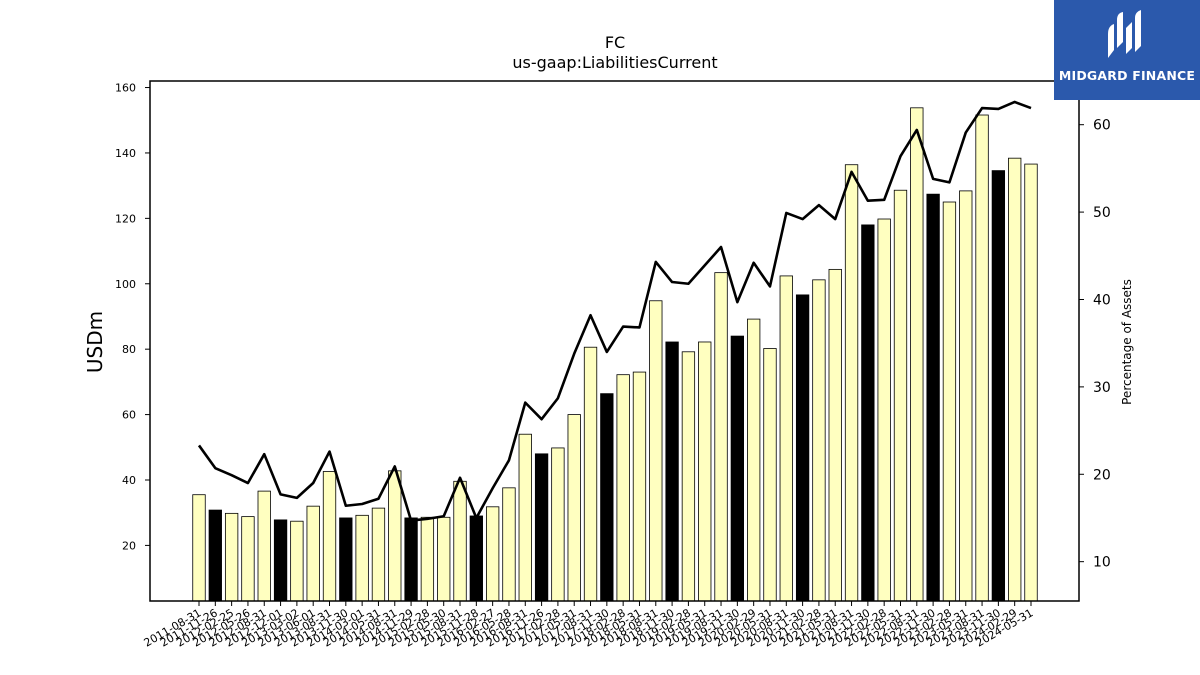  Describe the element at coordinates (125, 153) in the screenshot. I see `y-tick-label-140: 140` at that location.